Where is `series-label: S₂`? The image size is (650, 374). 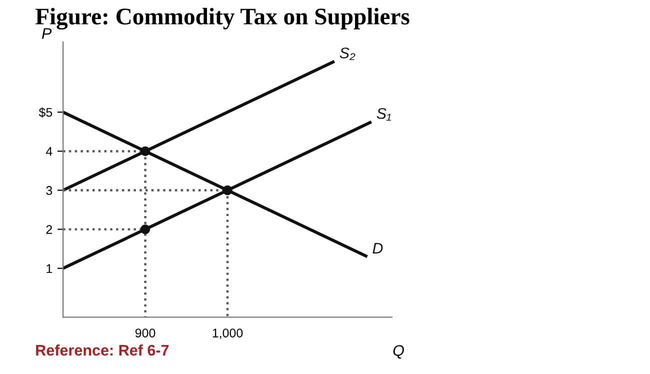 series-label: S₂ is located at coordinates (348, 54).